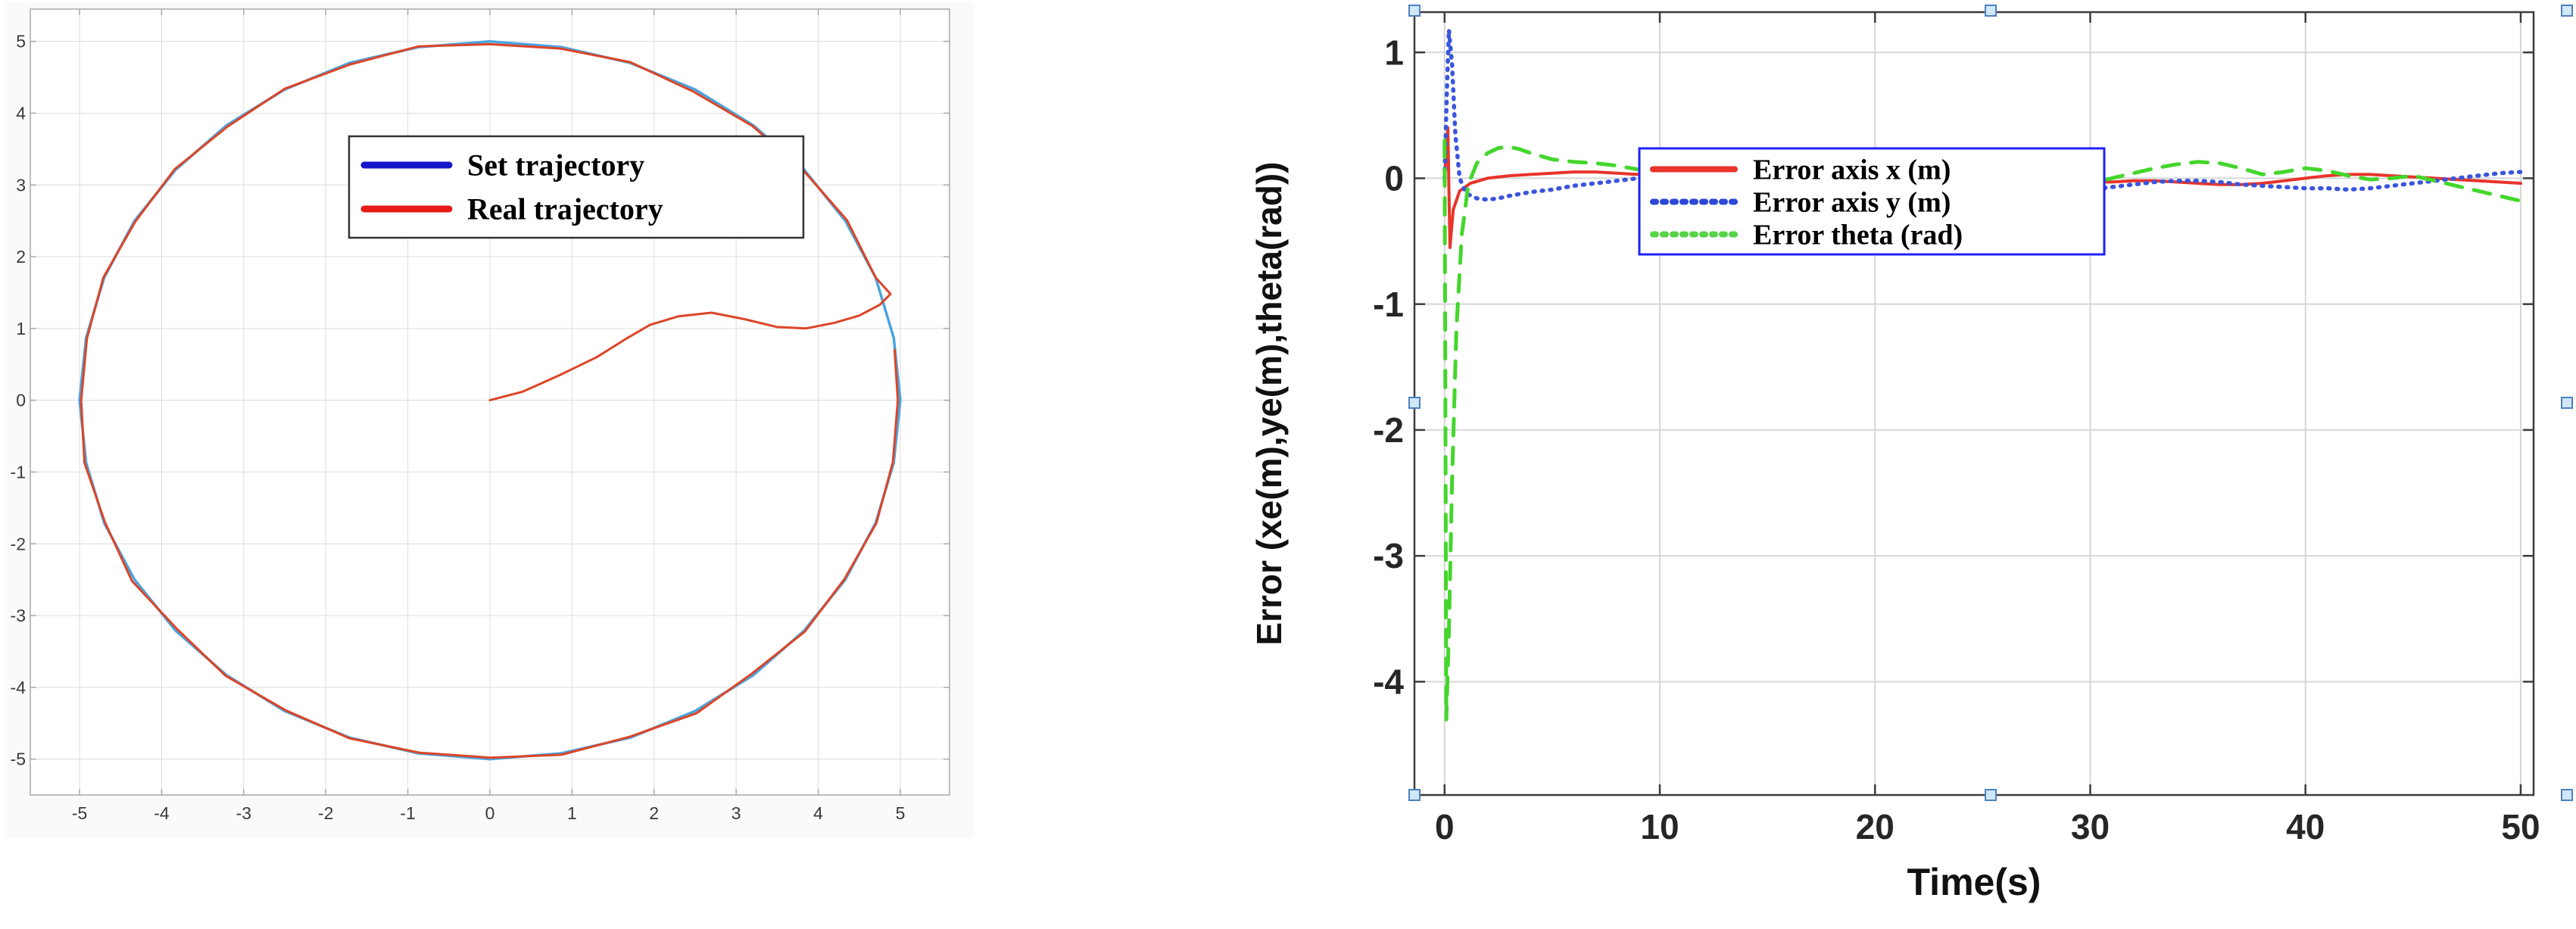 This screenshot has height=929, width=2576. What do you see at coordinates (1991, 11) in the screenshot?
I see `selection-handle-top-center` at bounding box center [1991, 11].